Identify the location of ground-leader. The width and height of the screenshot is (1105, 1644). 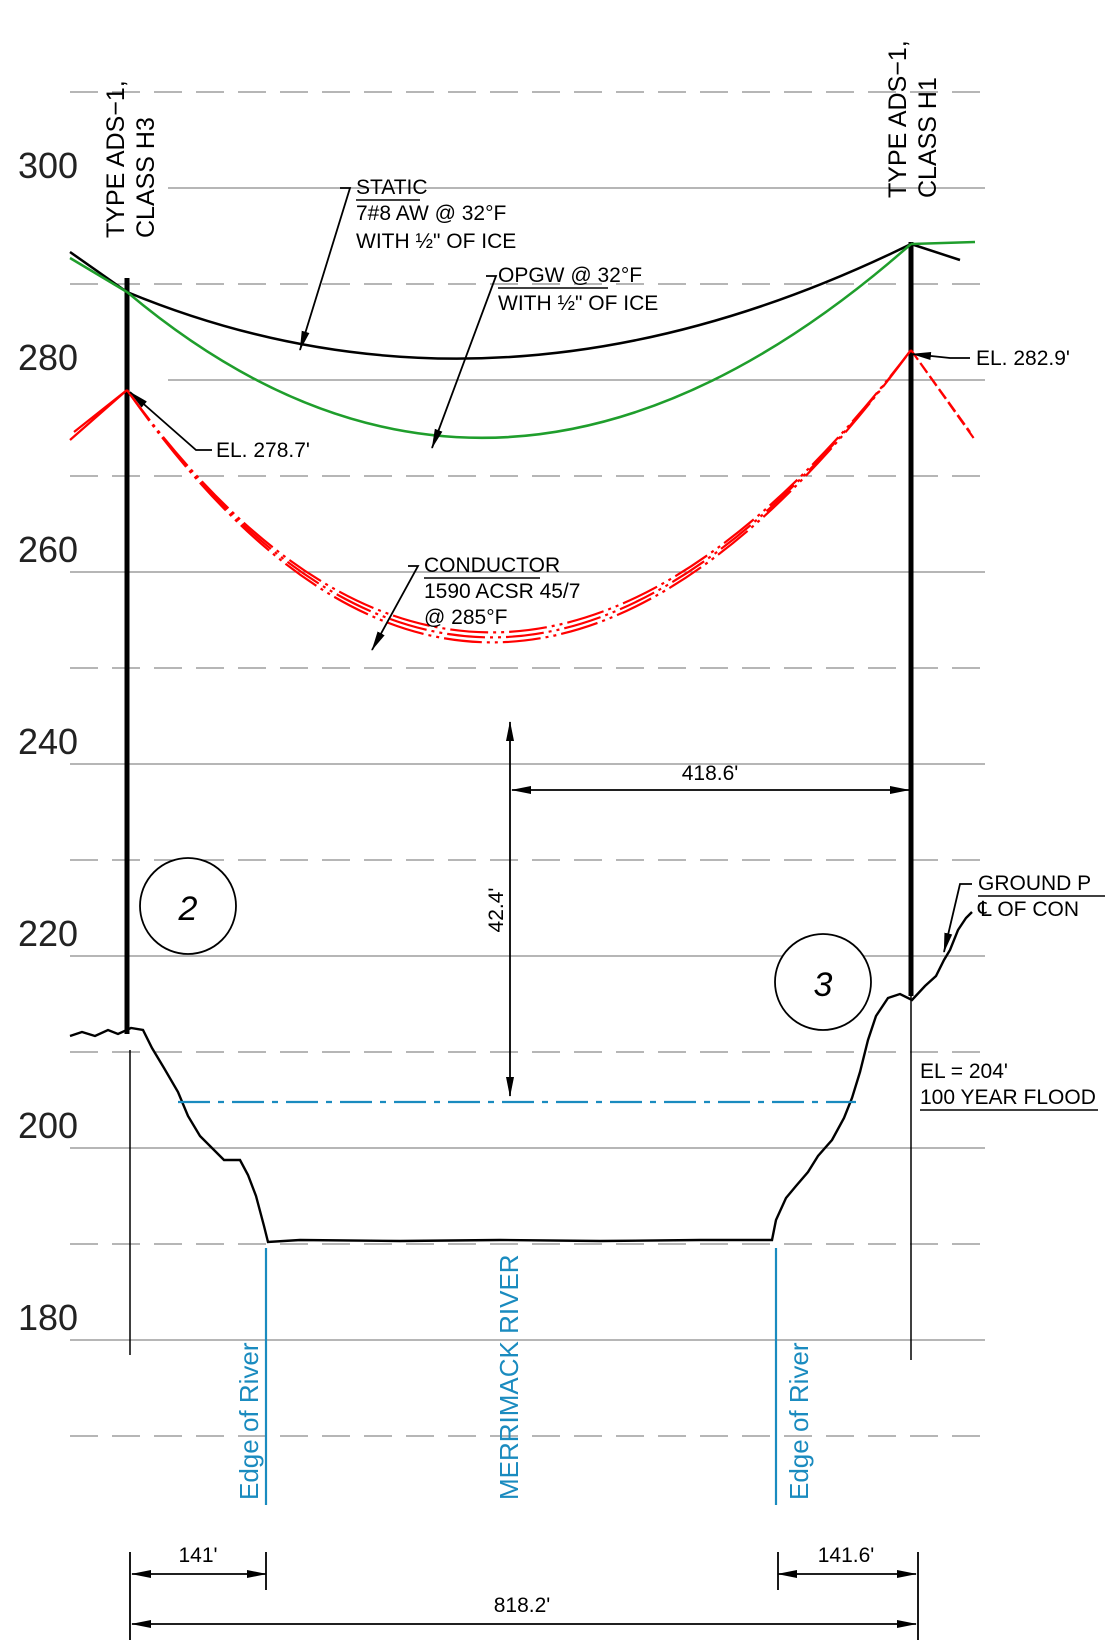
(957, 918).